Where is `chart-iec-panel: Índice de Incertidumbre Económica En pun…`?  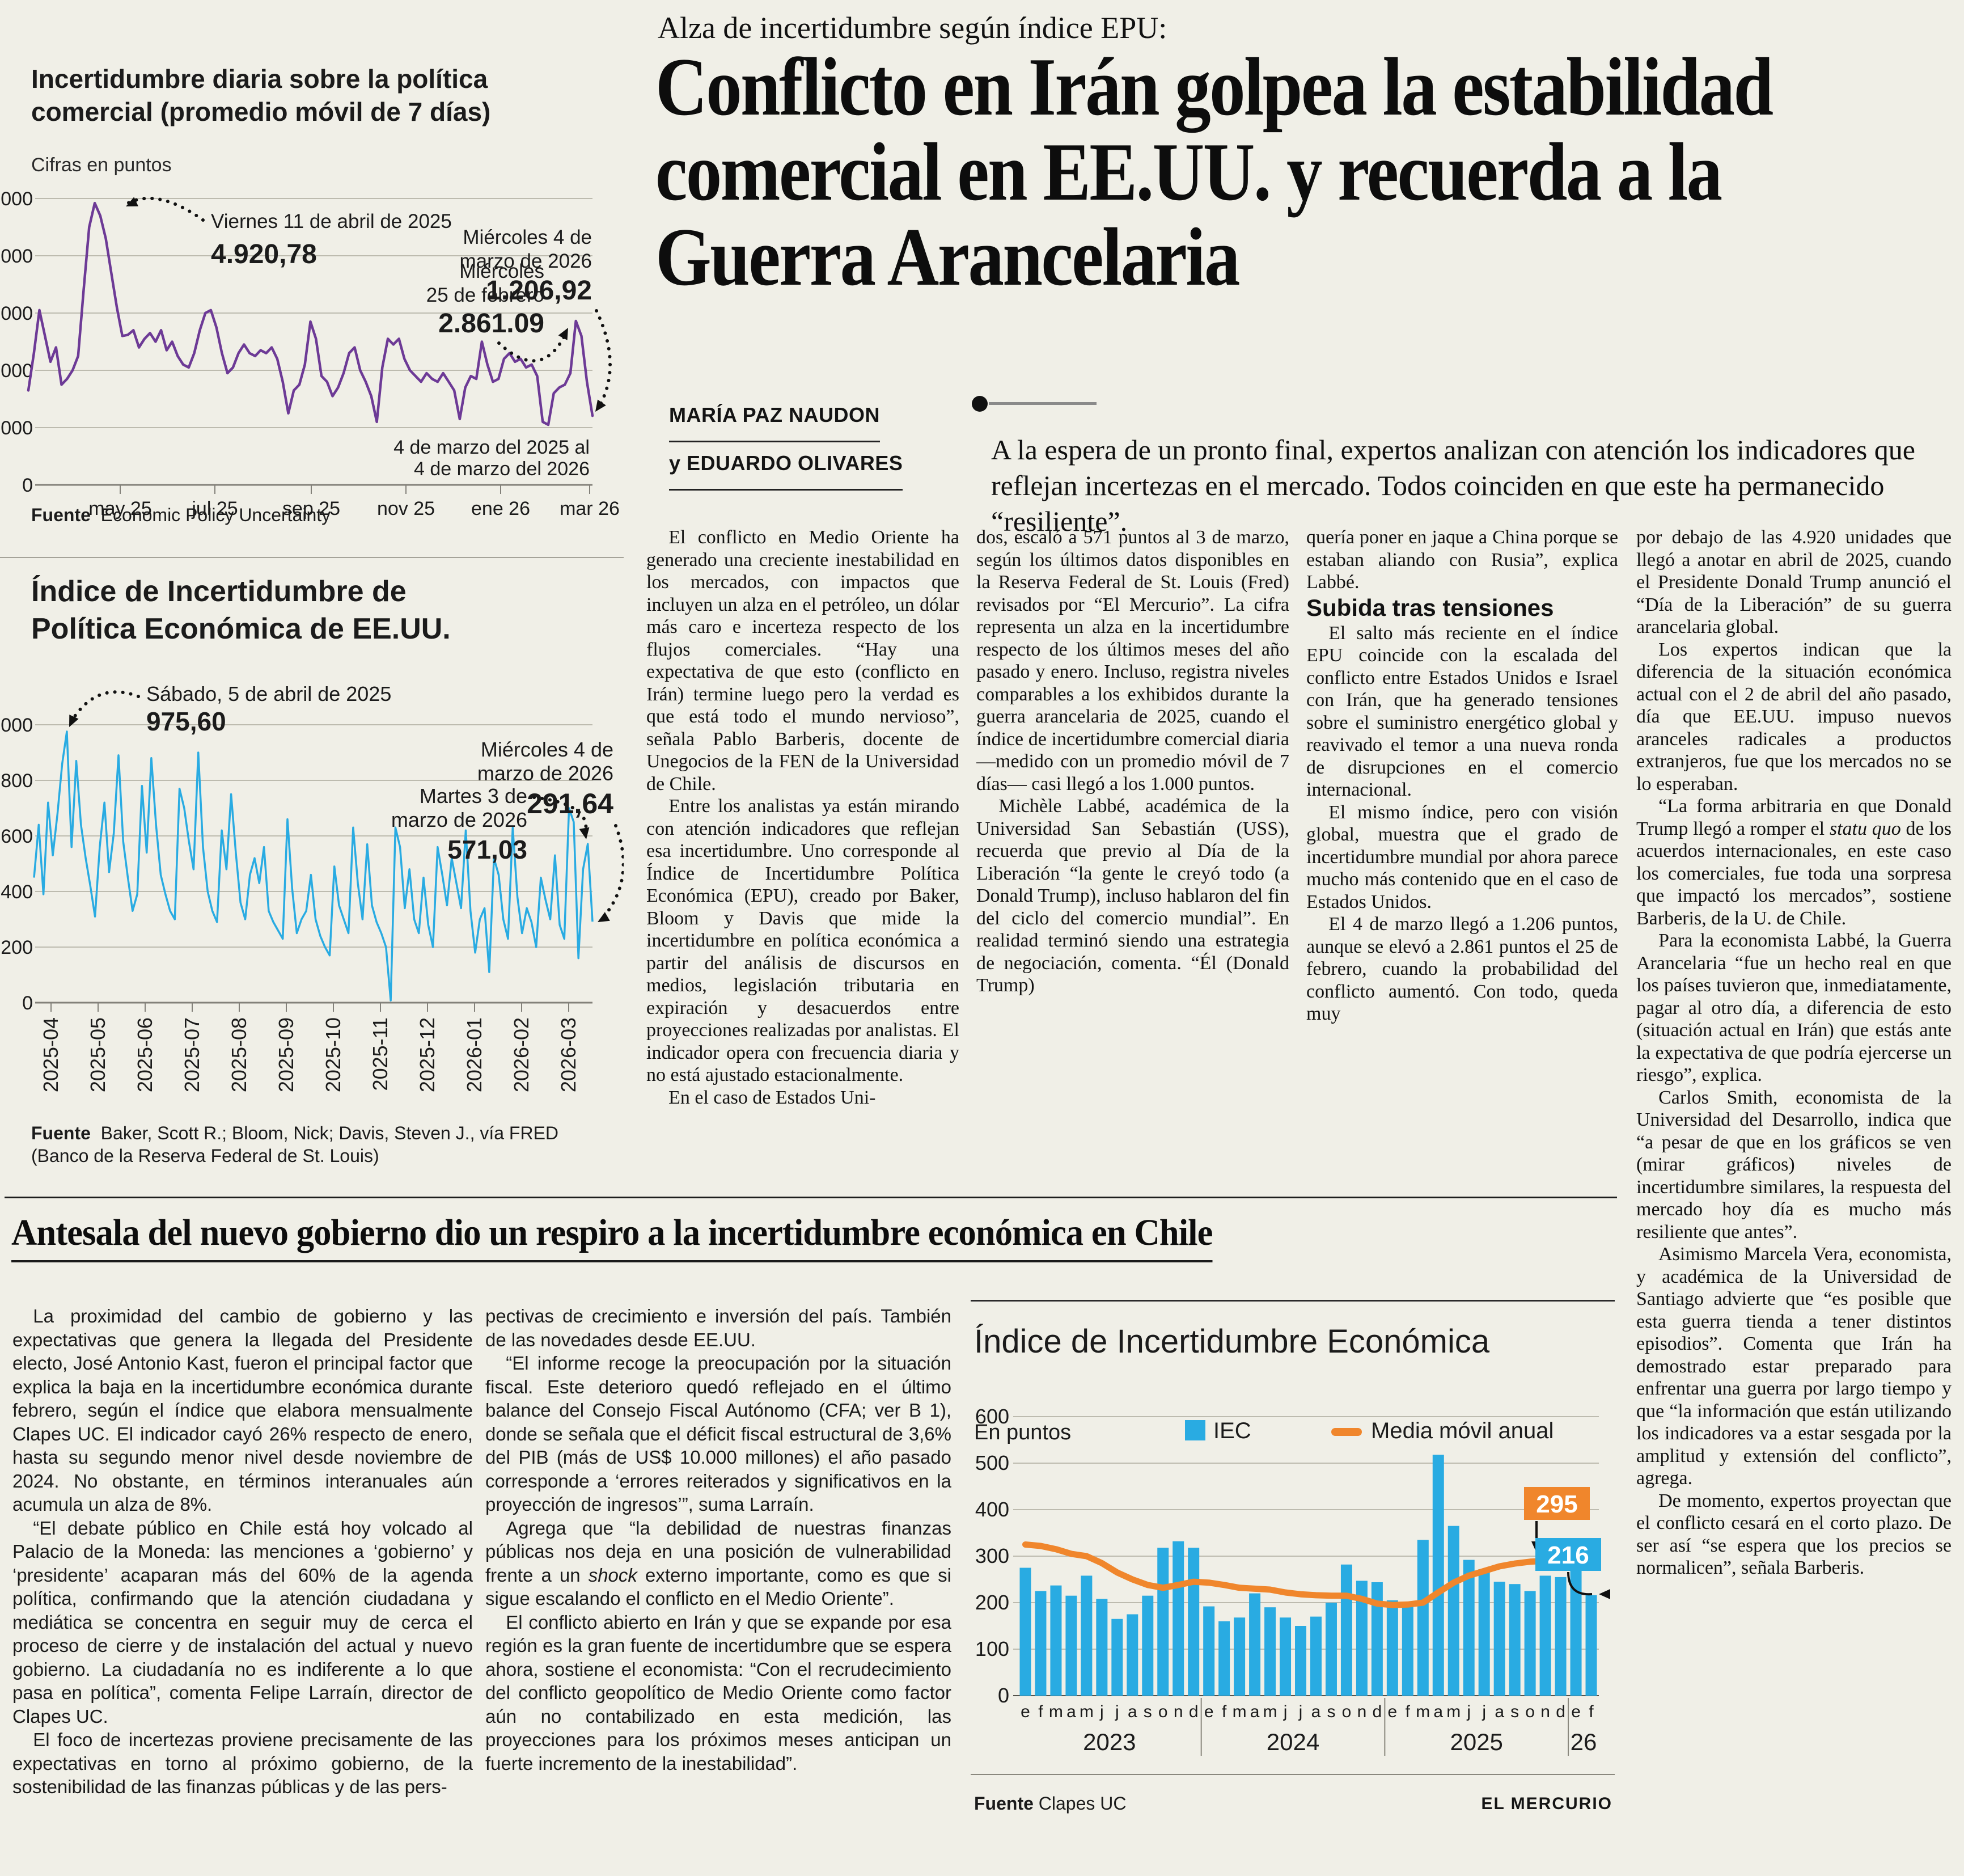 chart-iec-panel: Índice de Incertidumbre Económica En pun… is located at coordinates (1293, 1584).